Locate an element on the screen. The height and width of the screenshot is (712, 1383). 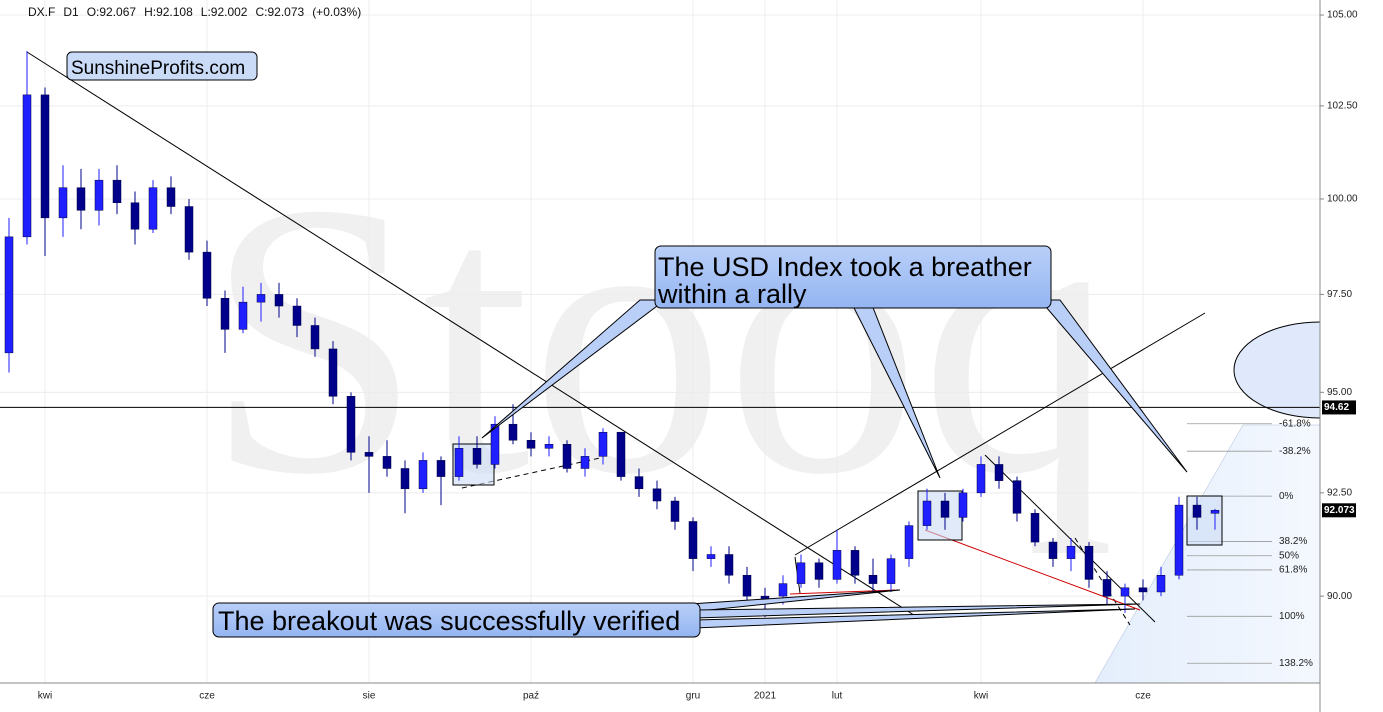
x-tick-label: paź is located at coordinates (531, 696).